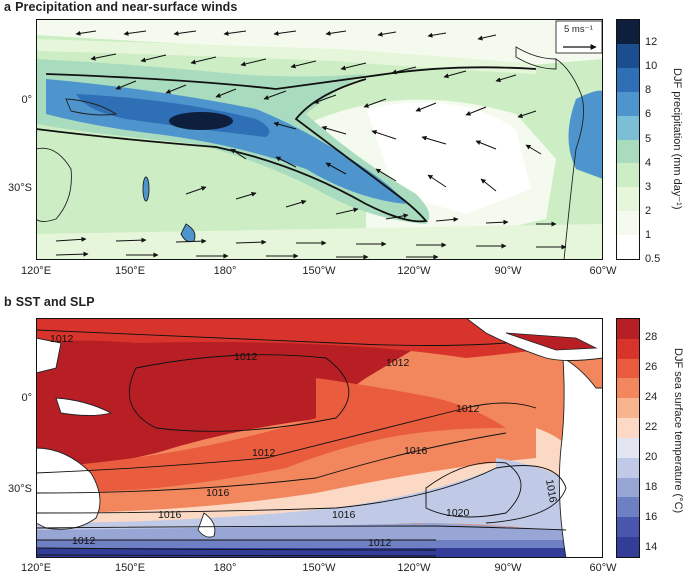 The width and height of the screenshot is (685, 577). Describe the element at coordinates (49, 355) in the screenshot. I see `indonesia-land` at that location.